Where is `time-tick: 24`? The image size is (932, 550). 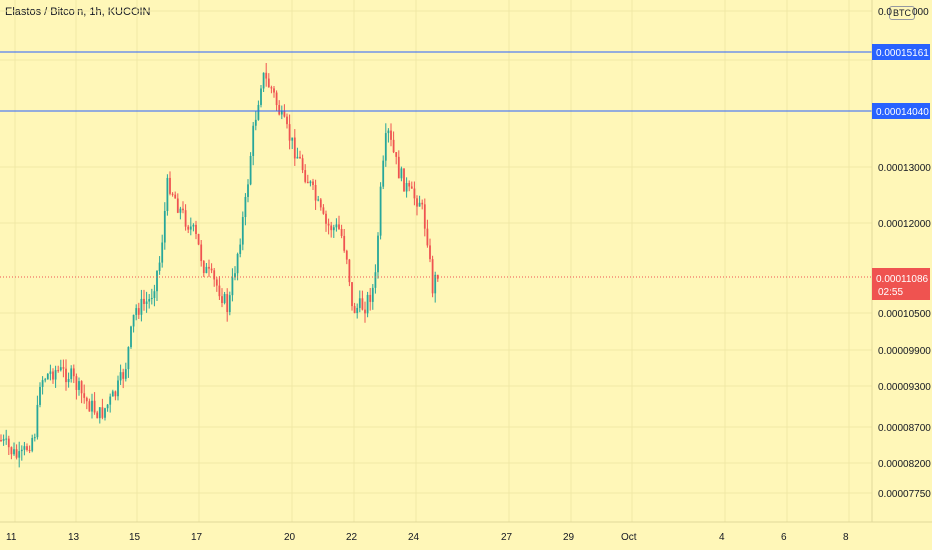 time-tick: 24 is located at coordinates (414, 537).